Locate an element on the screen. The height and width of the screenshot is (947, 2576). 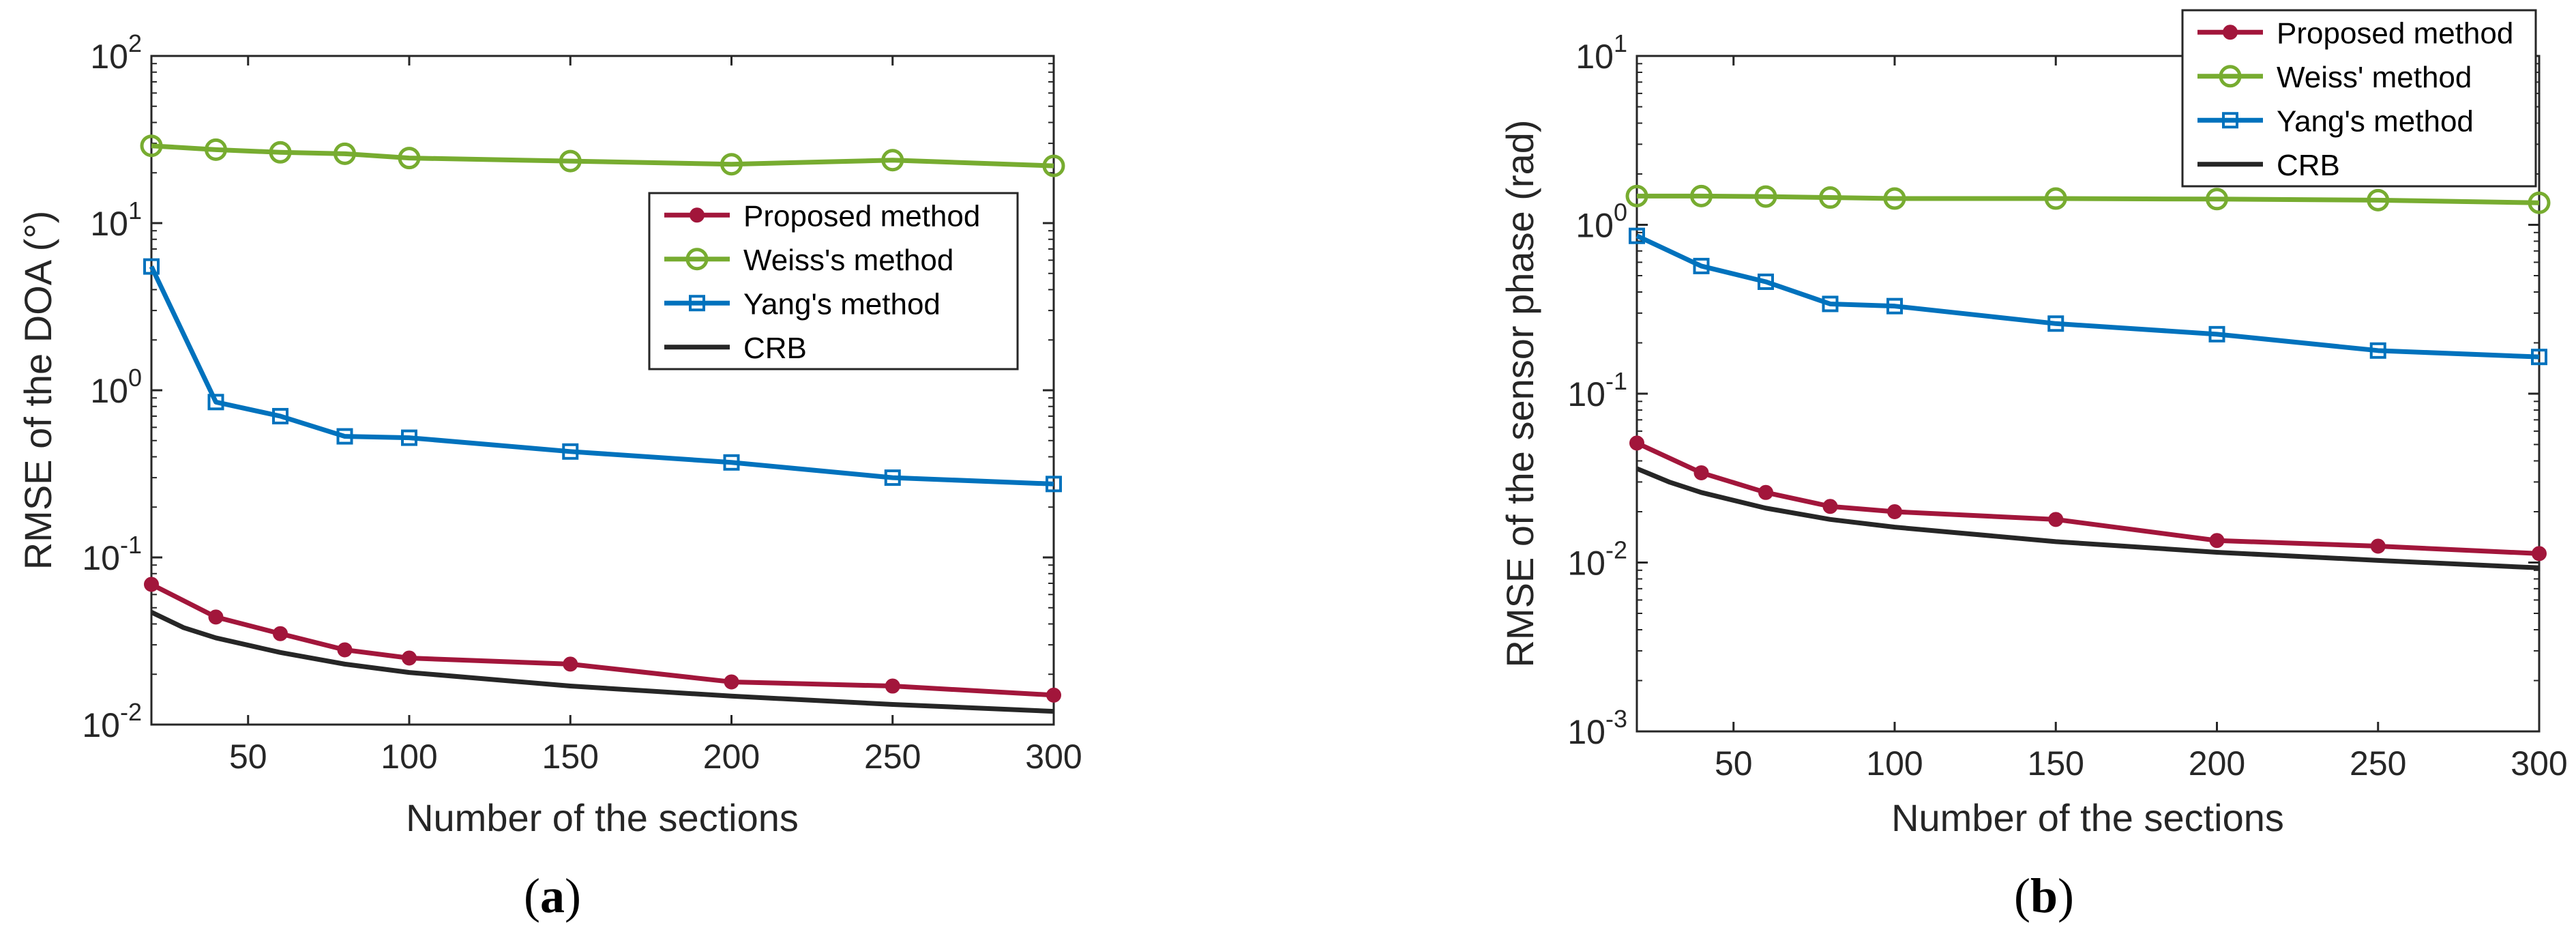
legend-label-crb: CRB is located at coordinates (2308, 165).